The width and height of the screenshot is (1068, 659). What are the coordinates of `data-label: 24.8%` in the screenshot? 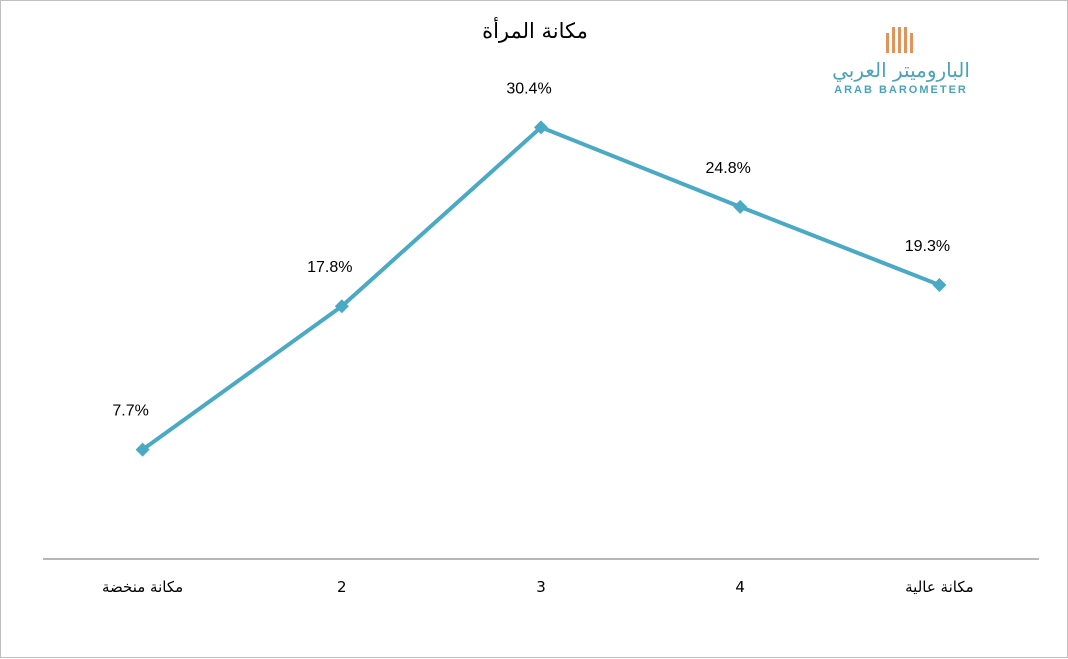 It's located at (728, 168).